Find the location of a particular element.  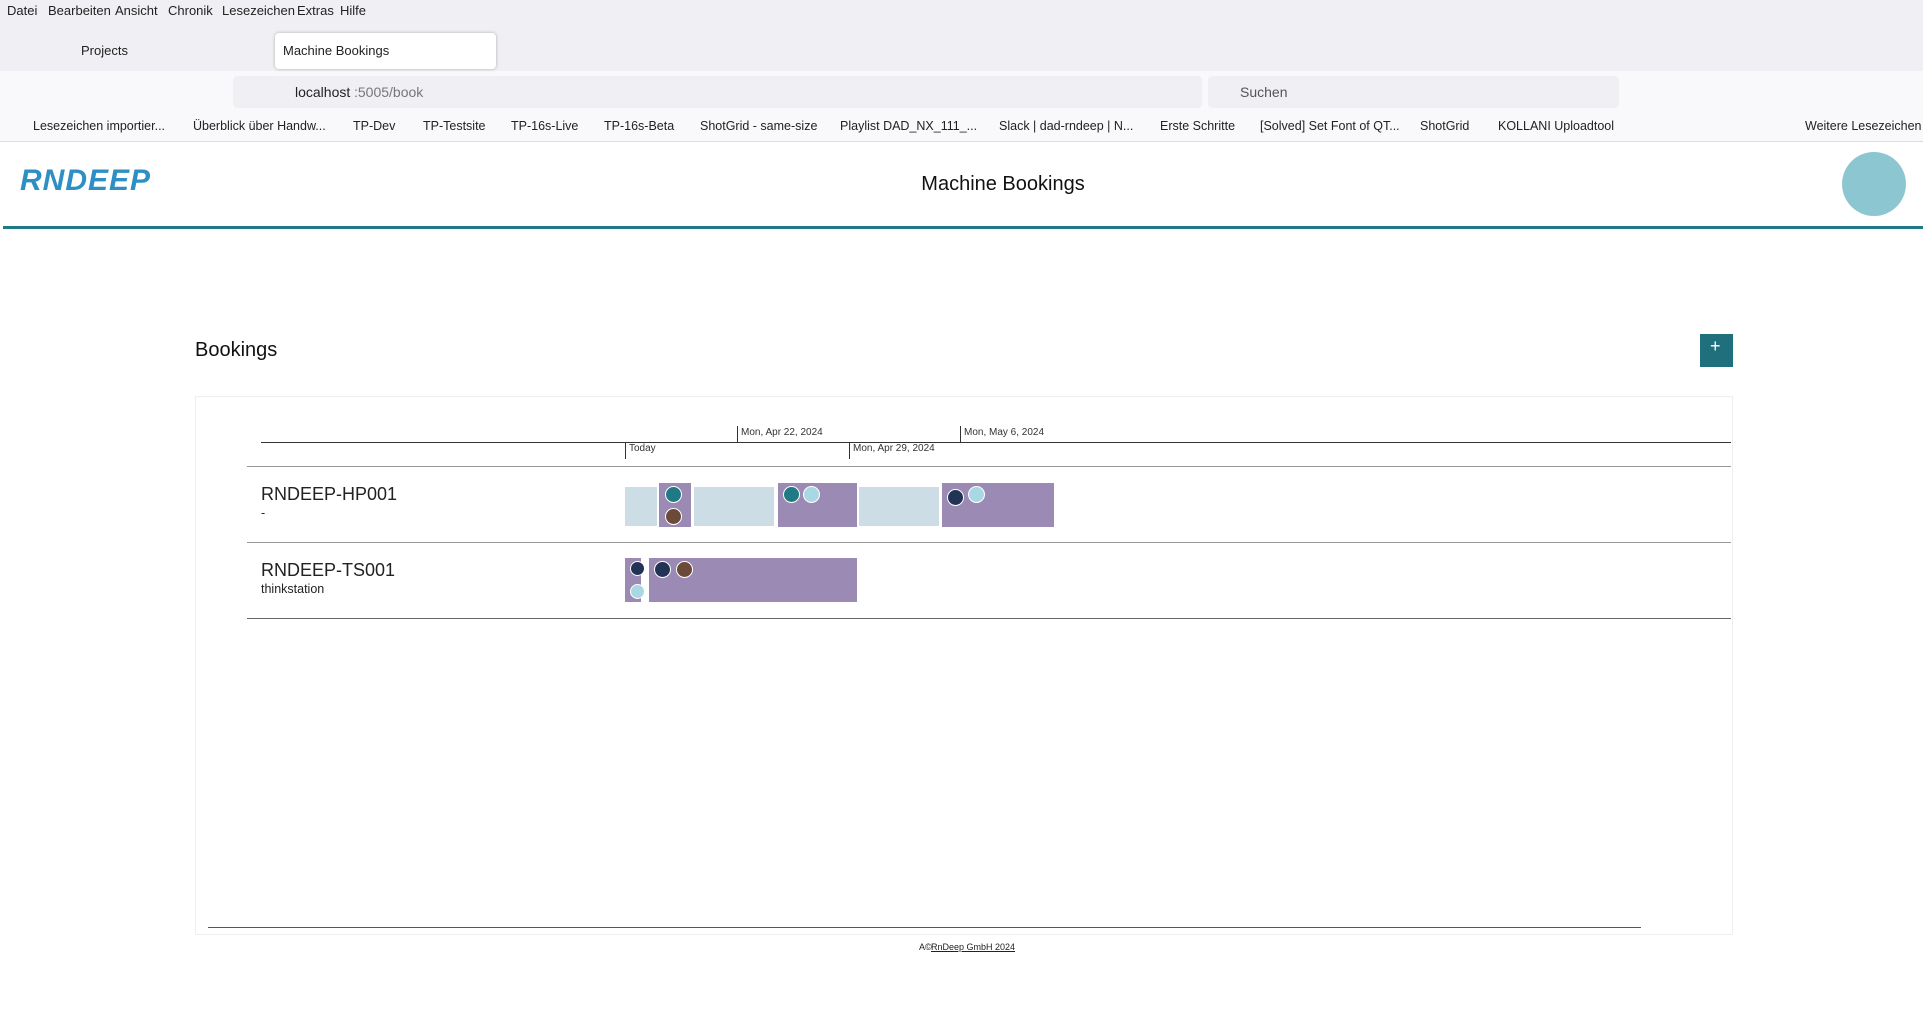

menu-item: Hilfe is located at coordinates (353, 10).